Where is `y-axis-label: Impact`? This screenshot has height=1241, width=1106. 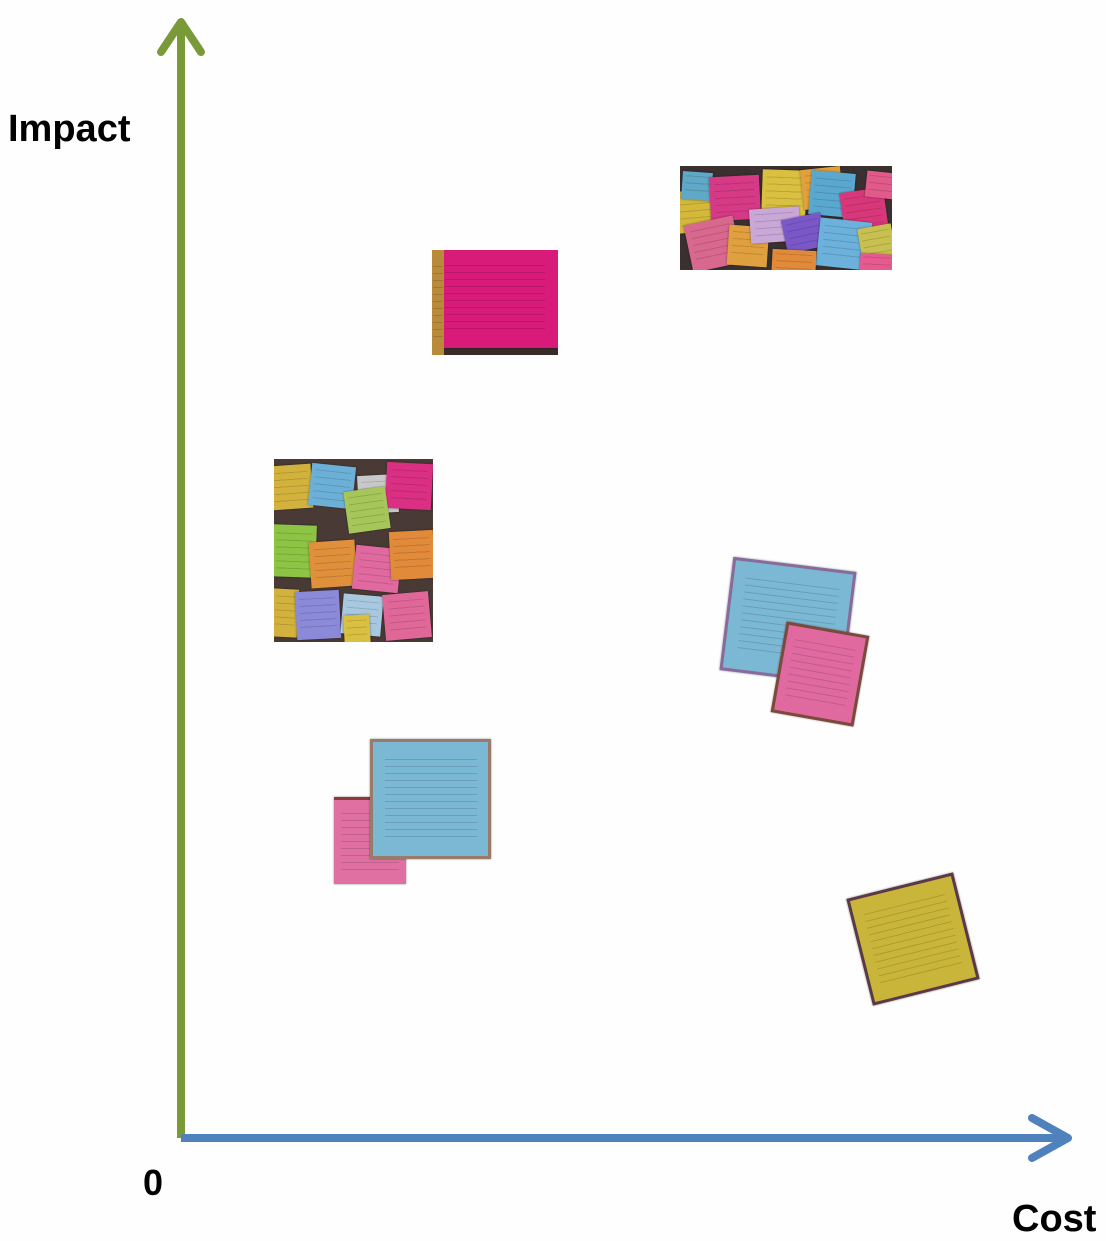
y-axis-label: Impact is located at coordinates (69, 129).